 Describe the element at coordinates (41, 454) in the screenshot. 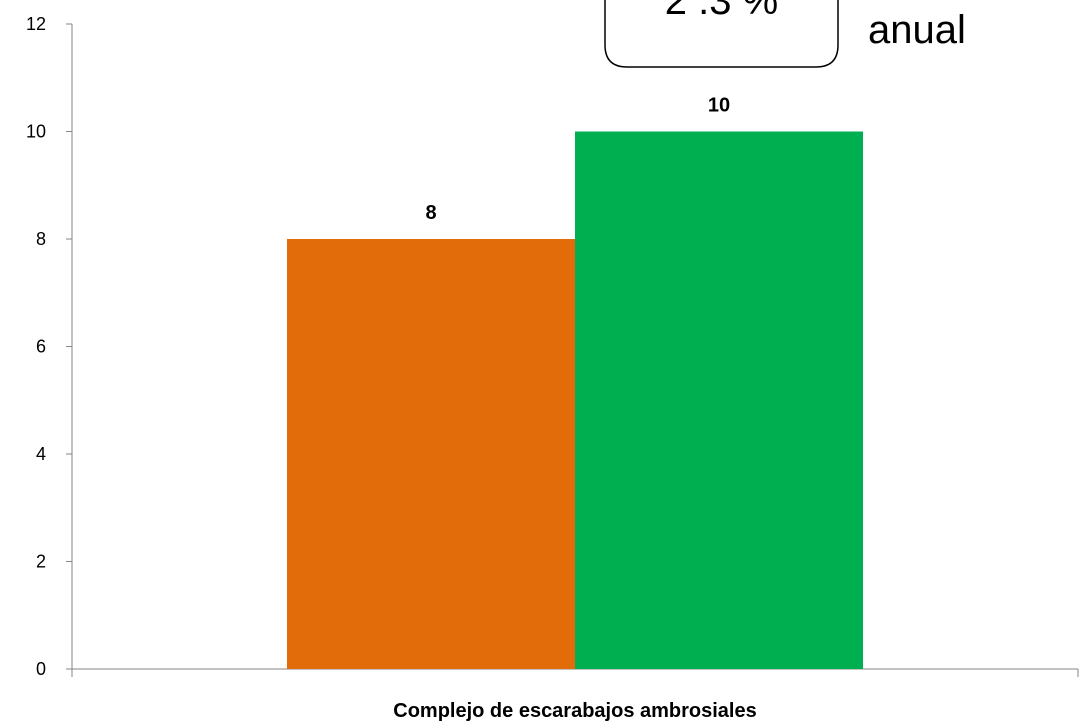

I see `y-tick-label: 4` at that location.